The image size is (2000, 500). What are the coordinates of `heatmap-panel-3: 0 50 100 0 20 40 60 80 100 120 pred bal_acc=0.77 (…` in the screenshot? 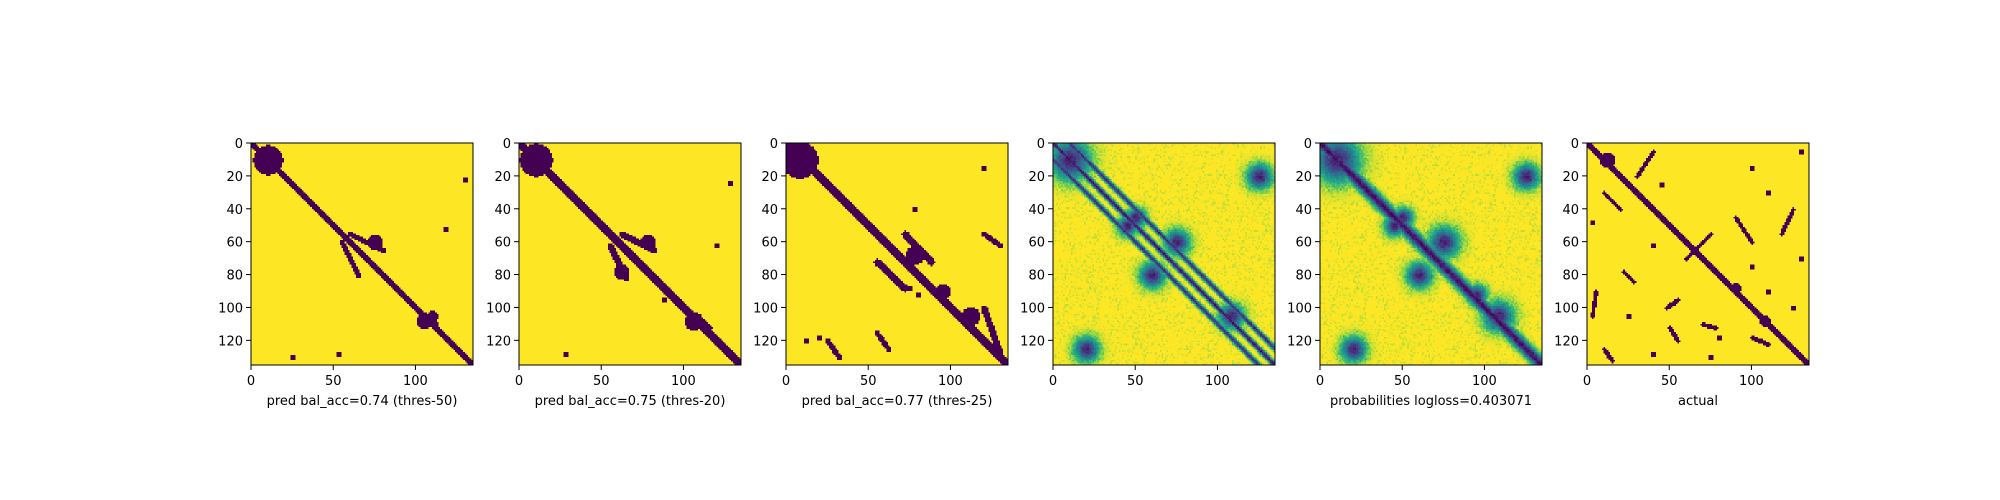 It's located at (881, 273).